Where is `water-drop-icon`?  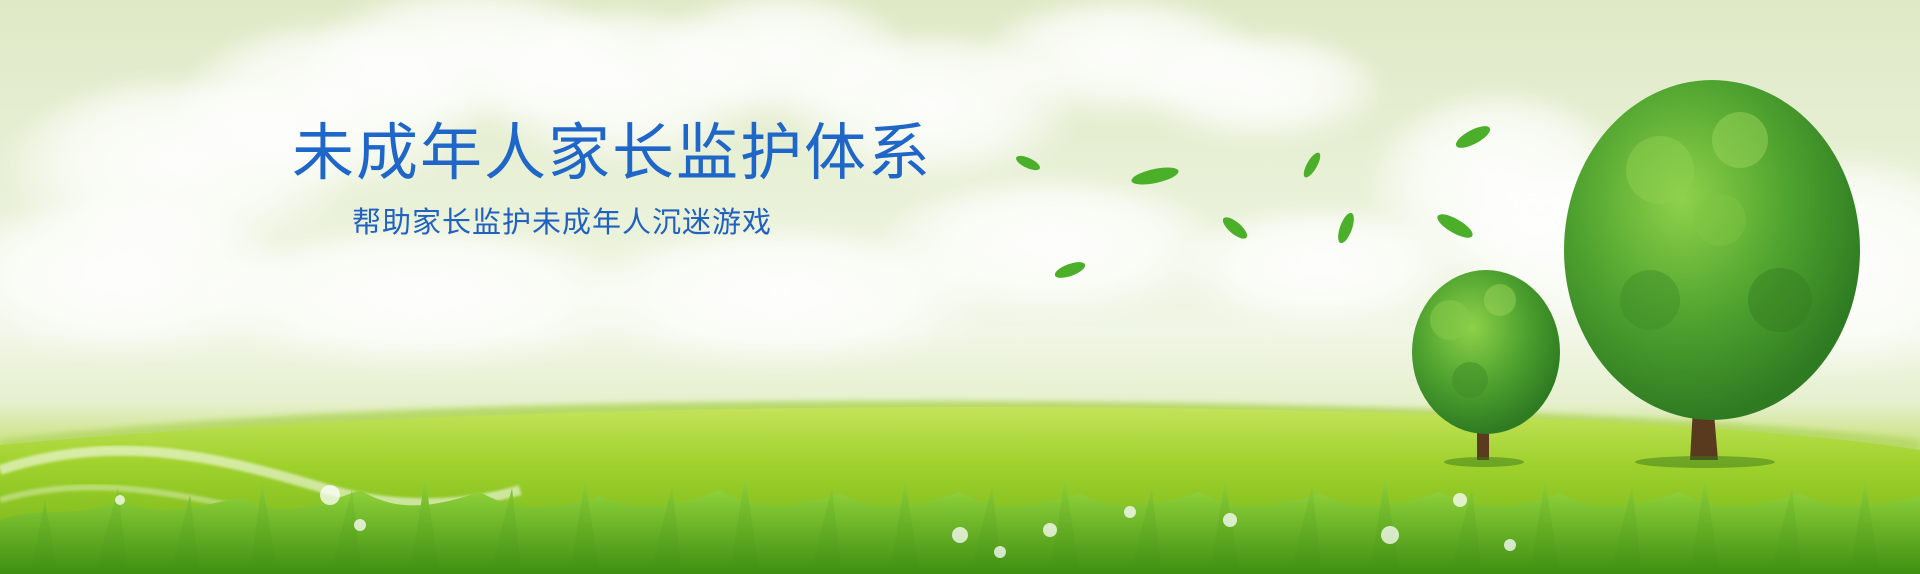
water-drop-icon is located at coordinates (815, 521).